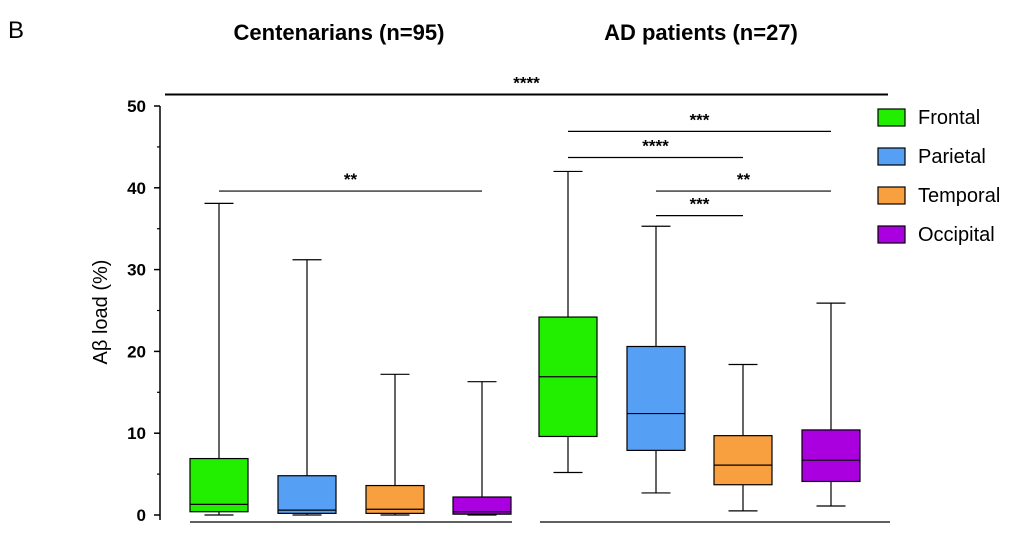  What do you see at coordinates (219, 485) in the screenshot?
I see `box-frontal` at bounding box center [219, 485].